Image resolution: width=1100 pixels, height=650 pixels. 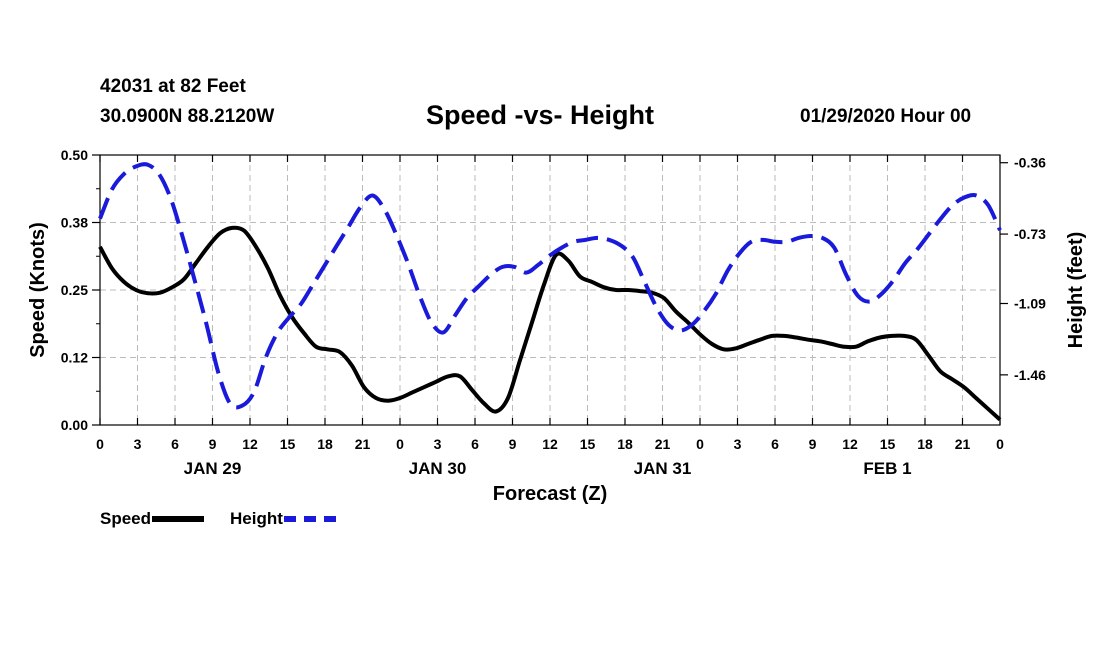 I want to click on station-coordinates: 30.0900N 88.2120W, so click(x=187, y=116).